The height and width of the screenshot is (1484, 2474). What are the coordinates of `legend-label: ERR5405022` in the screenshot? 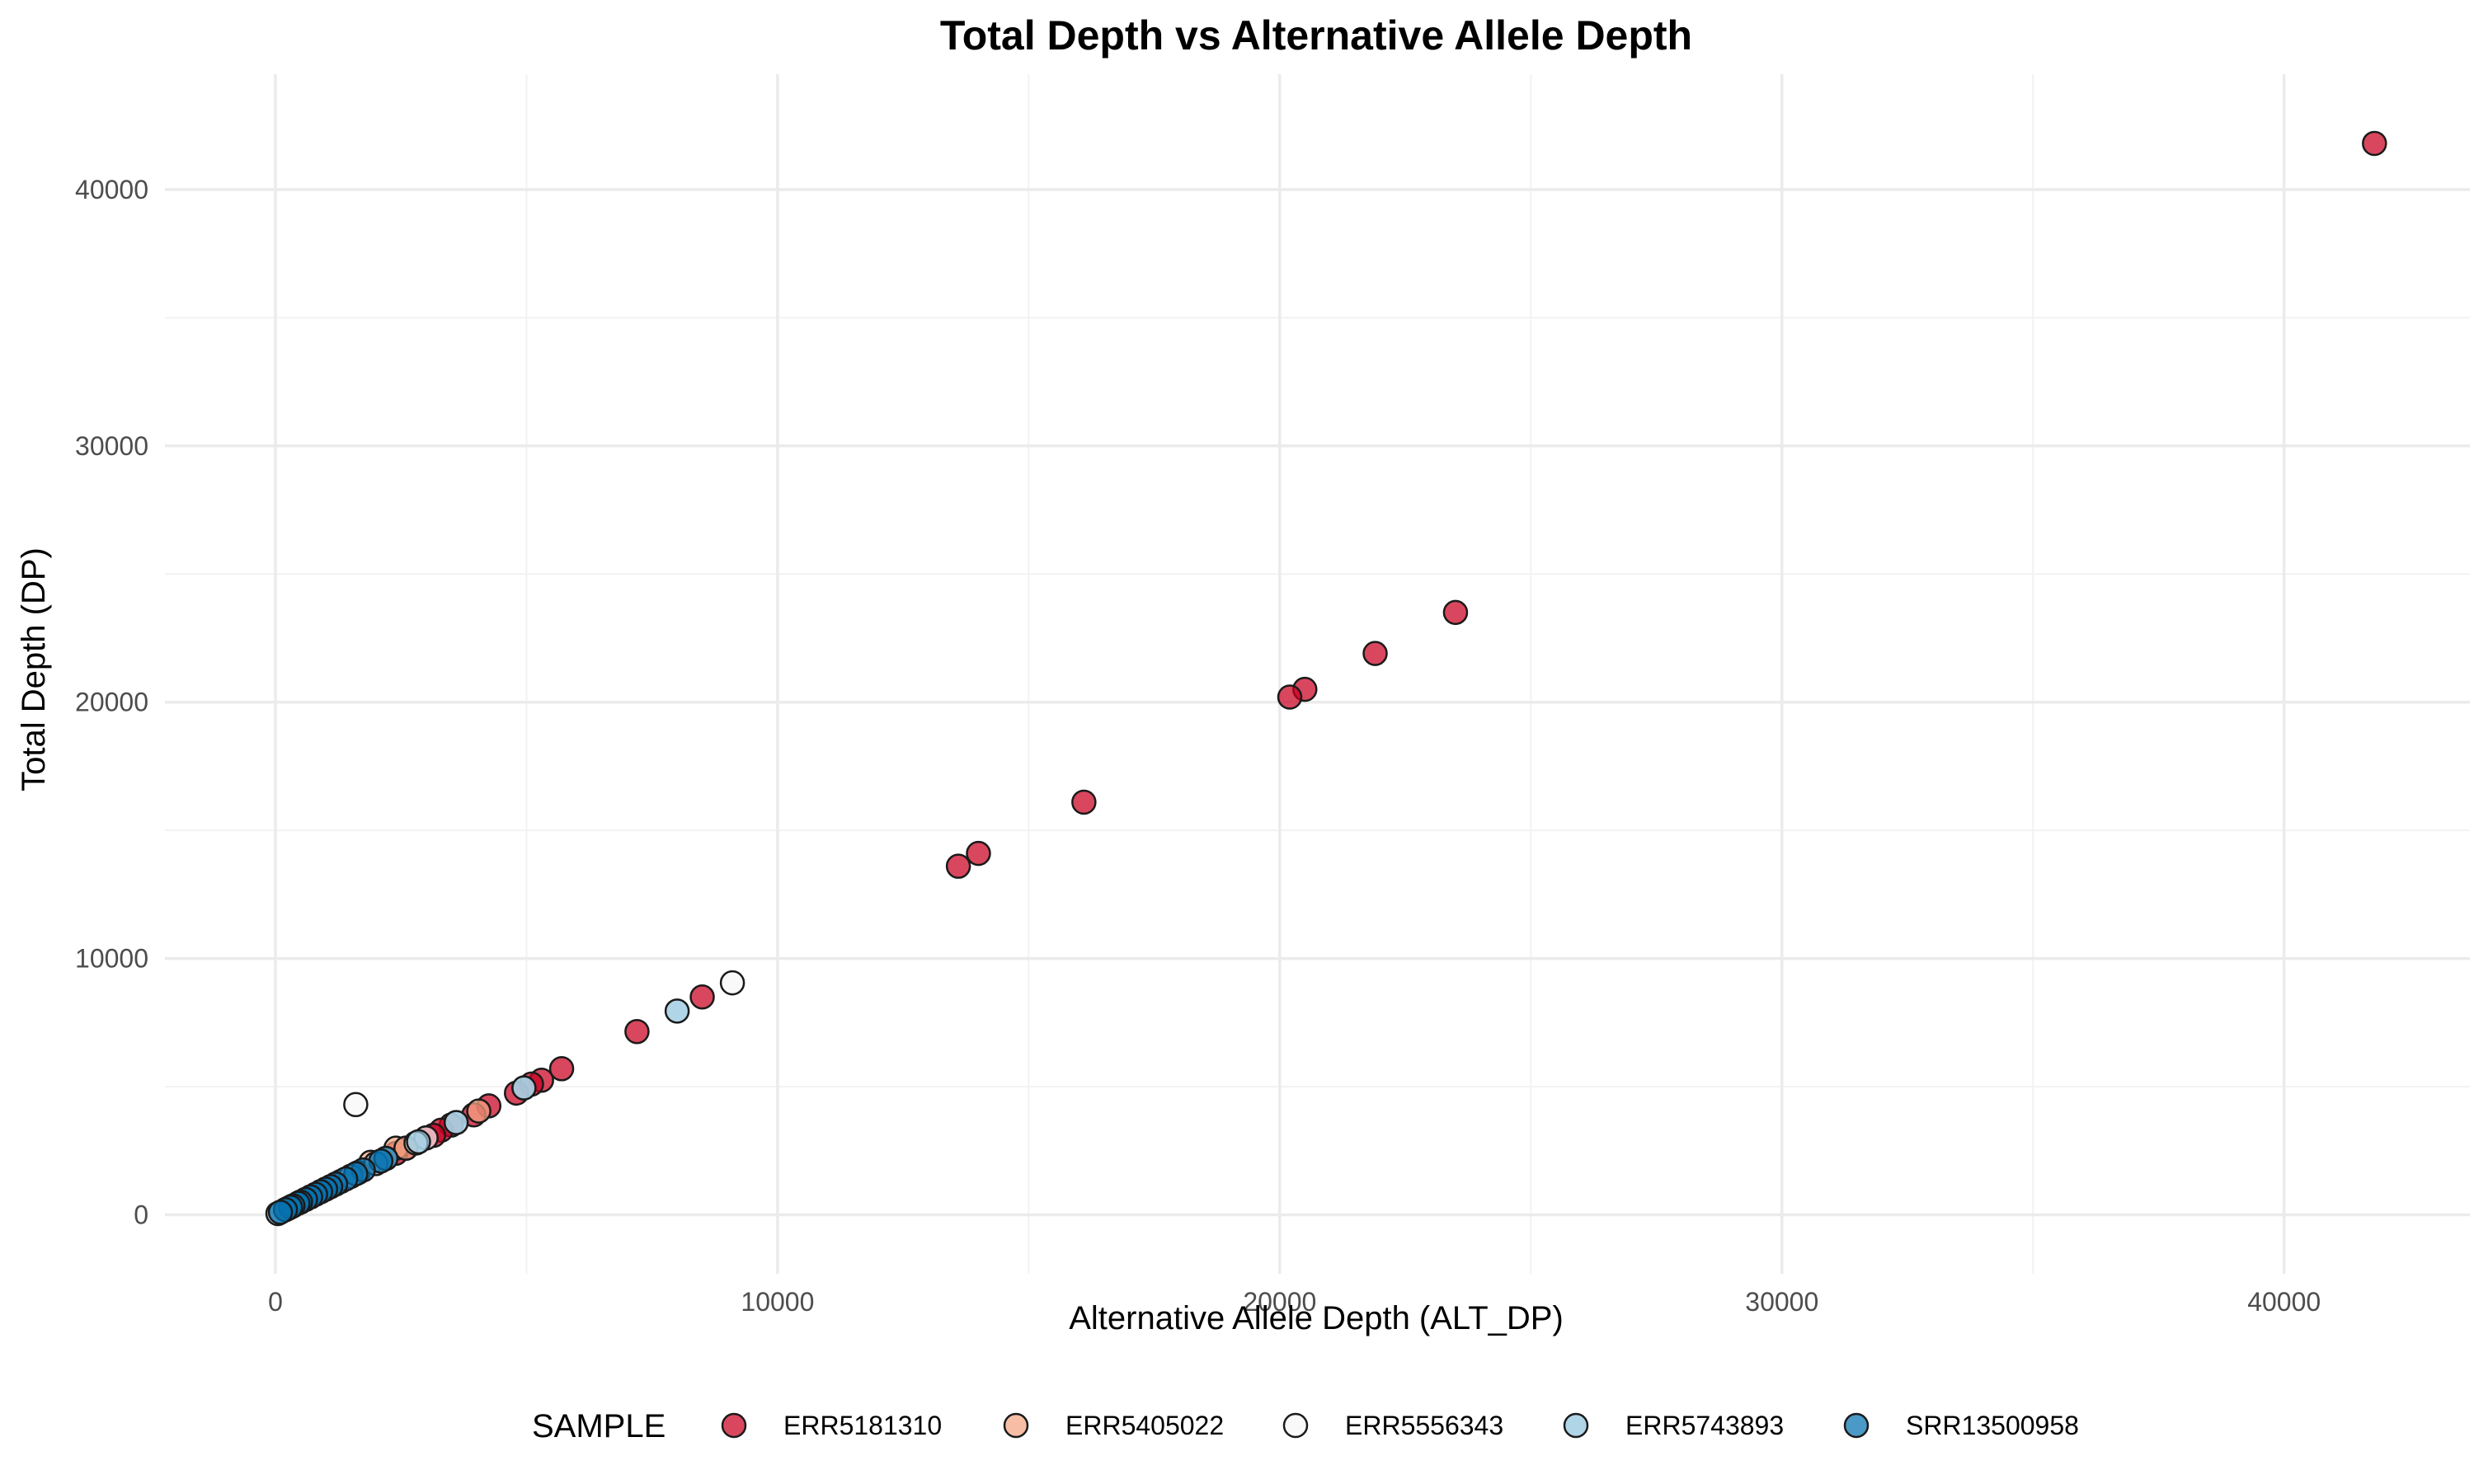 It's located at (1144, 1425).